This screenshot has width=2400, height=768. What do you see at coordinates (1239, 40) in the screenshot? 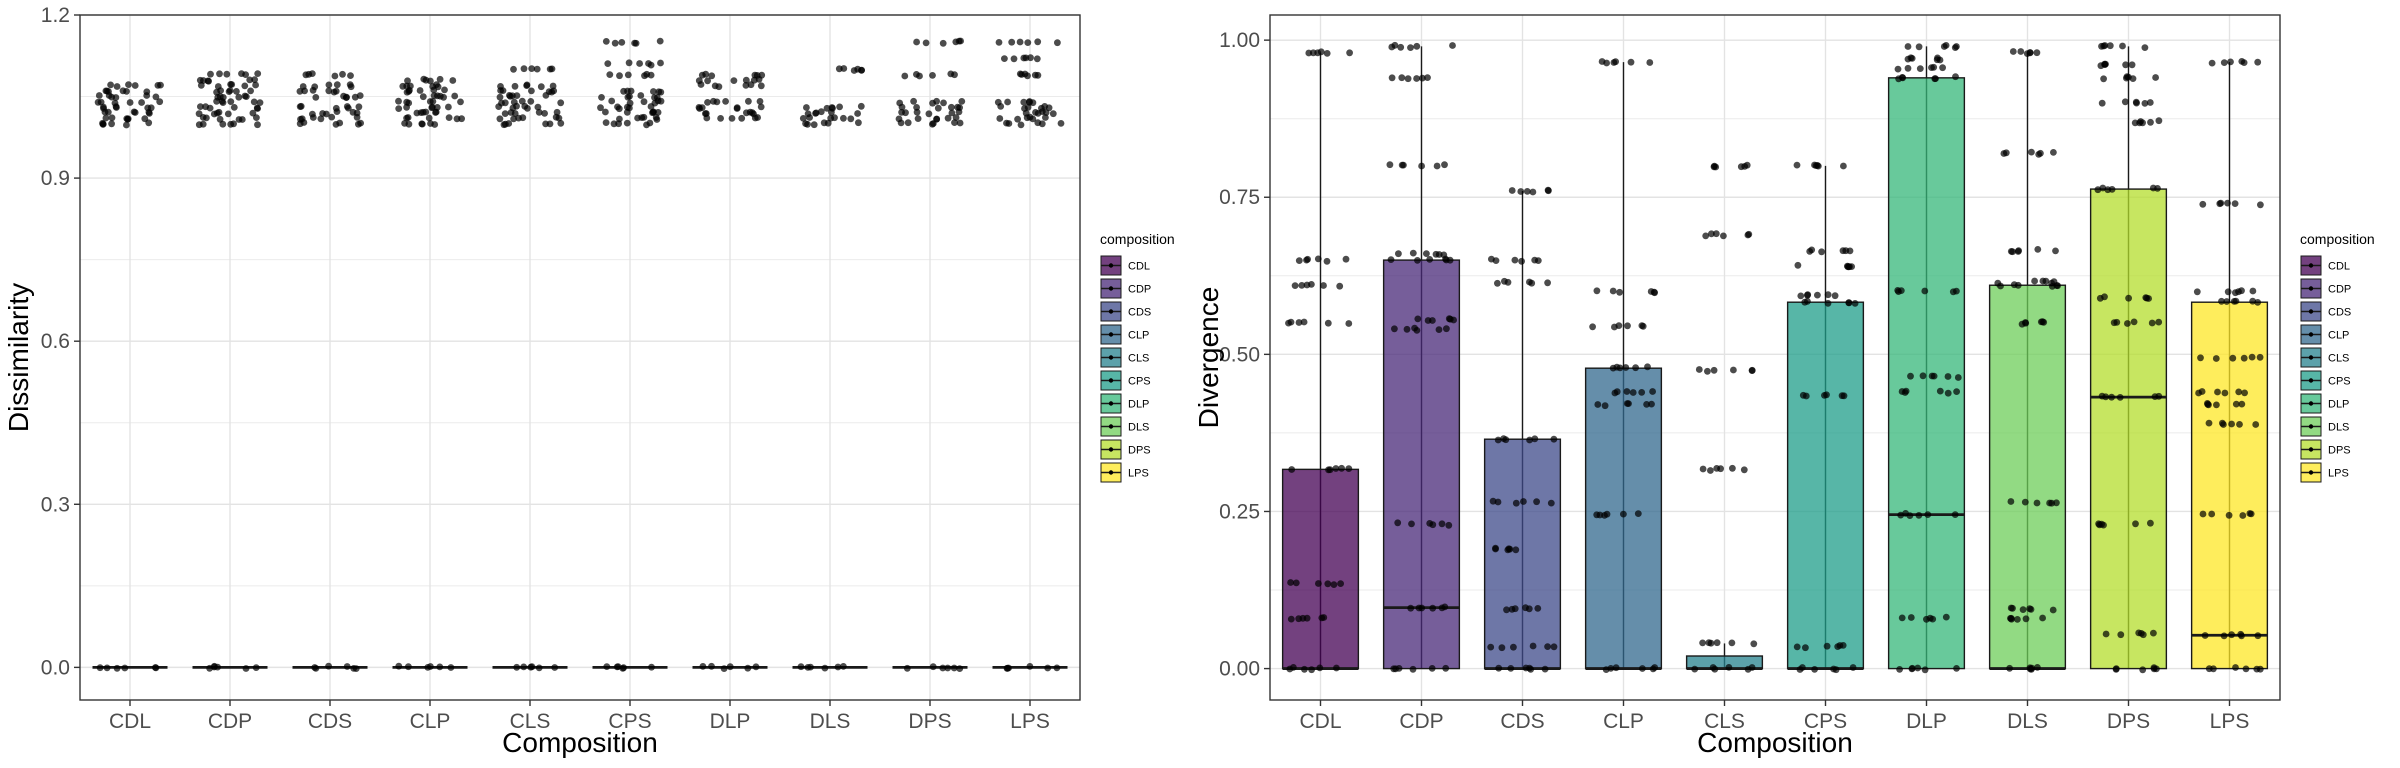
I see `y-tick-label: 1.00` at bounding box center [1239, 40].